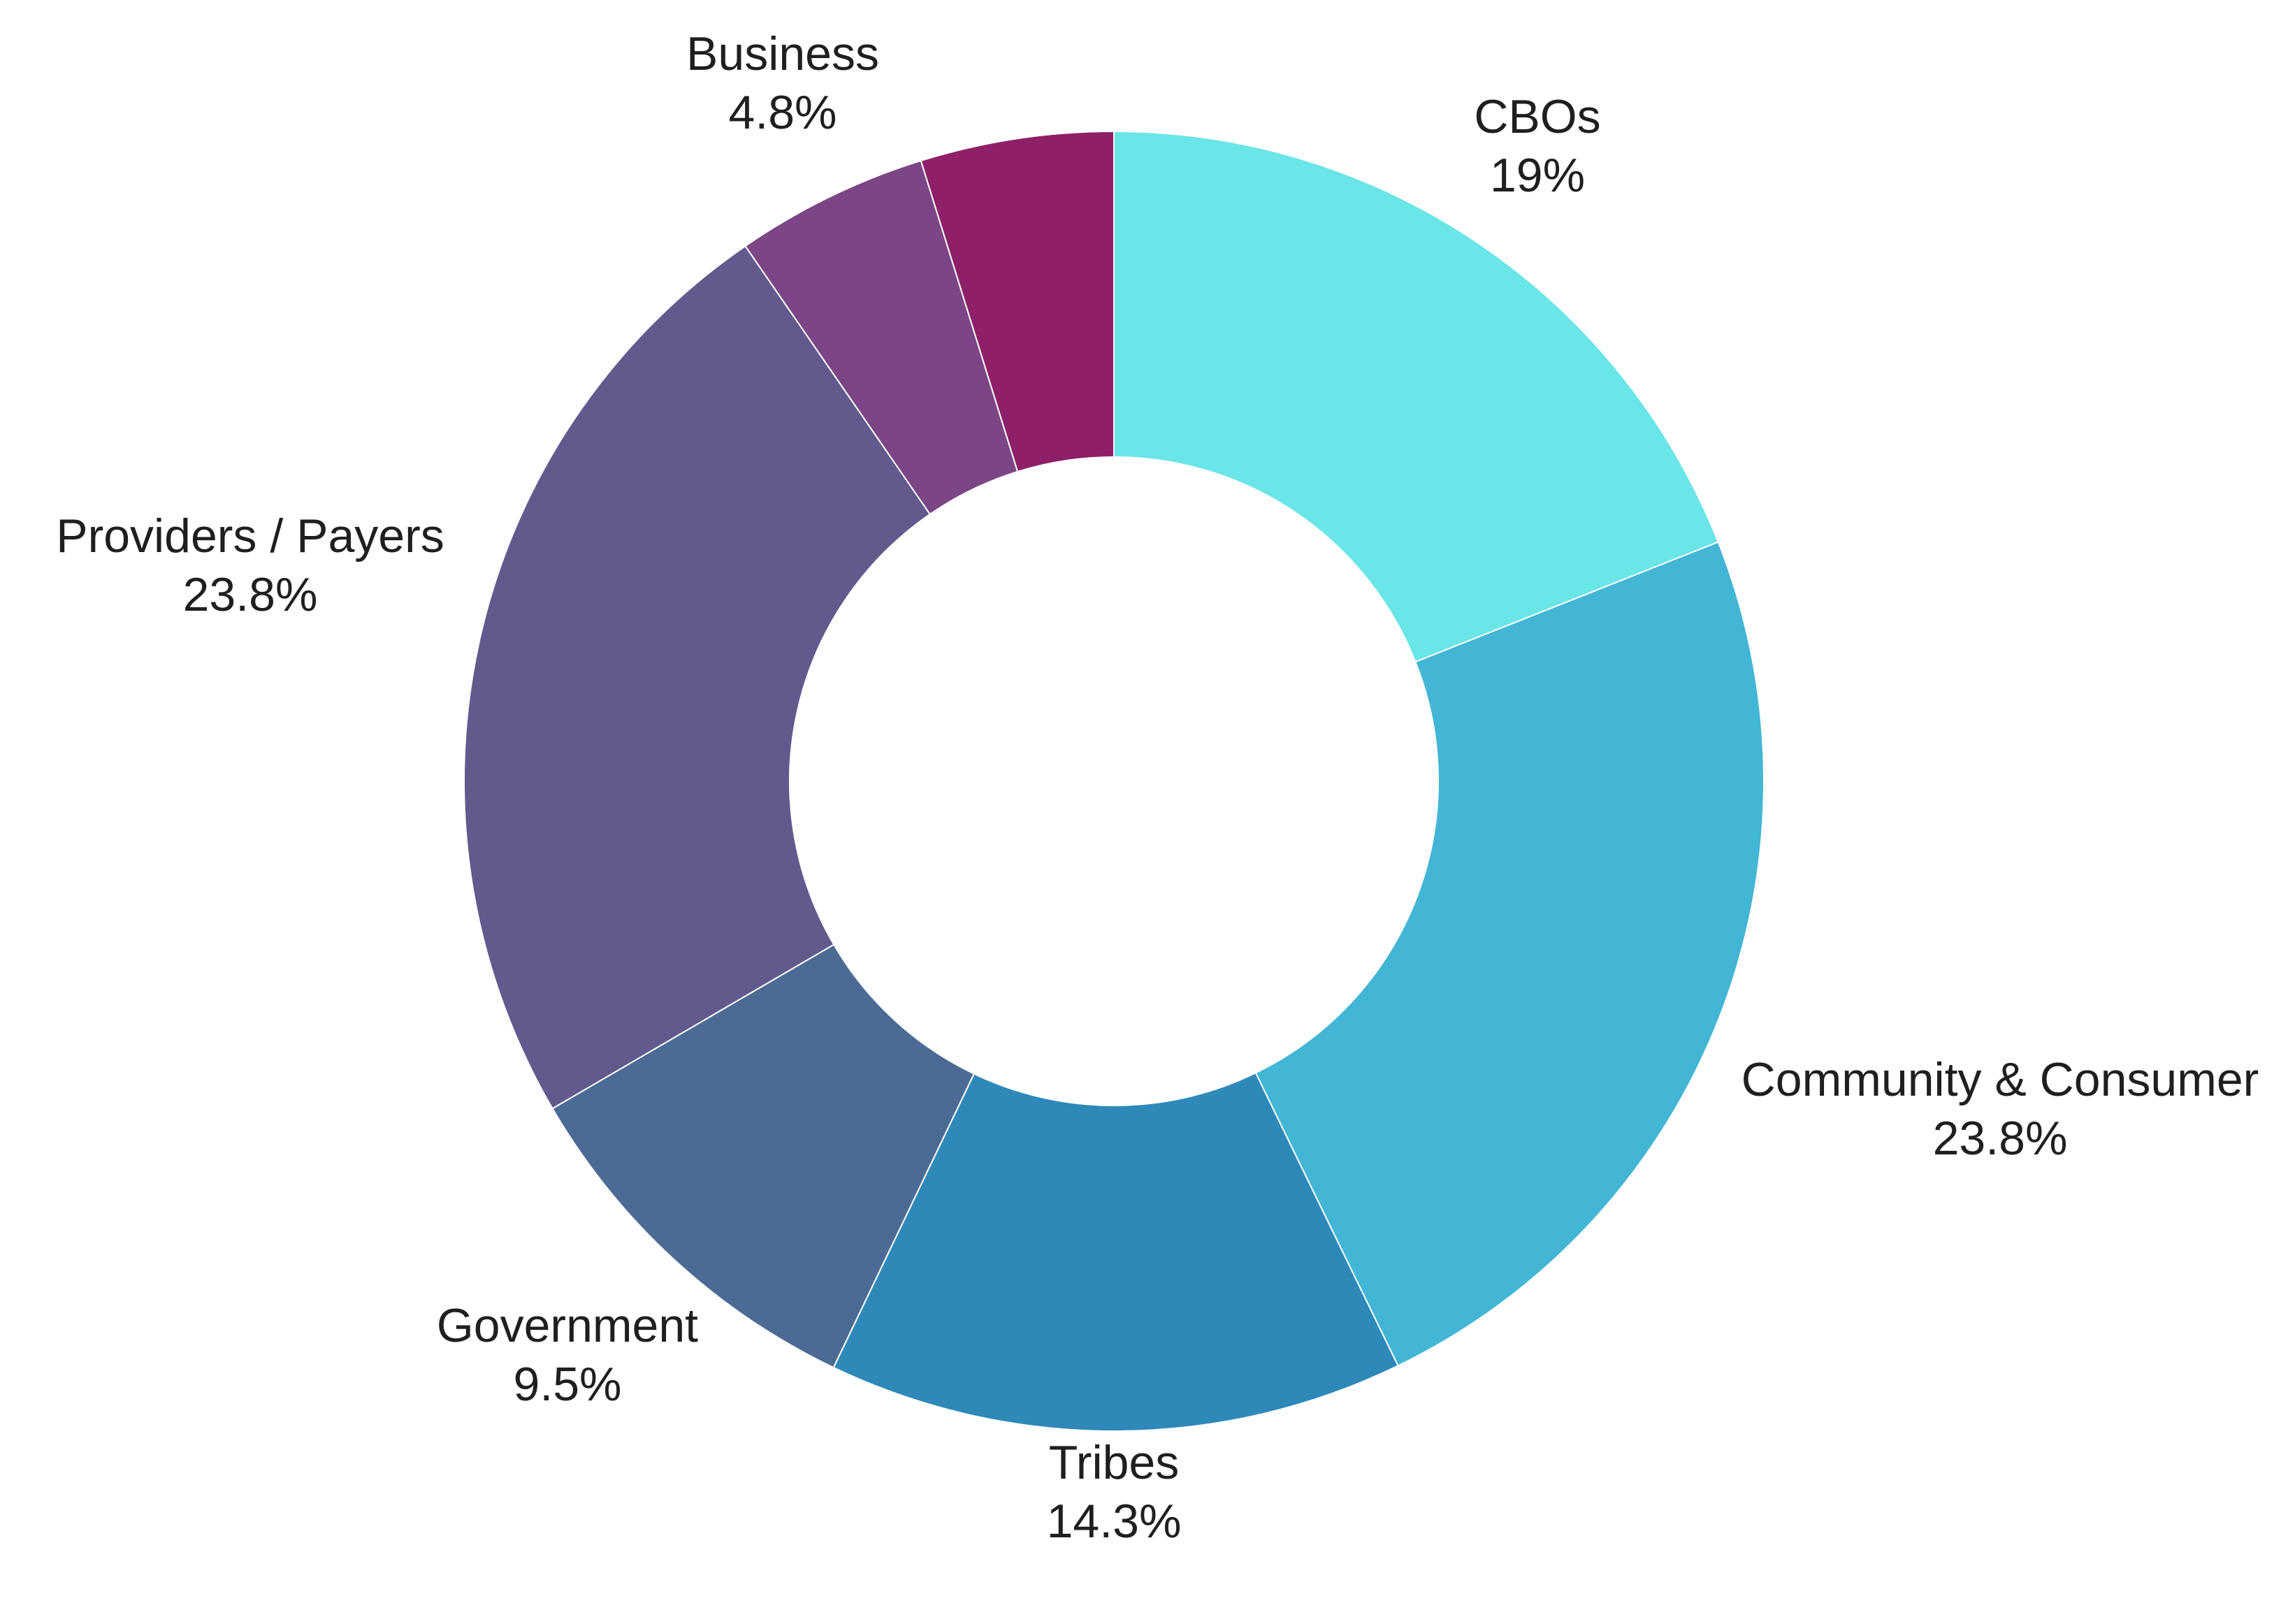  Describe the element at coordinates (1114, 1462) in the screenshot. I see `slice-category-label: Tribes` at that location.